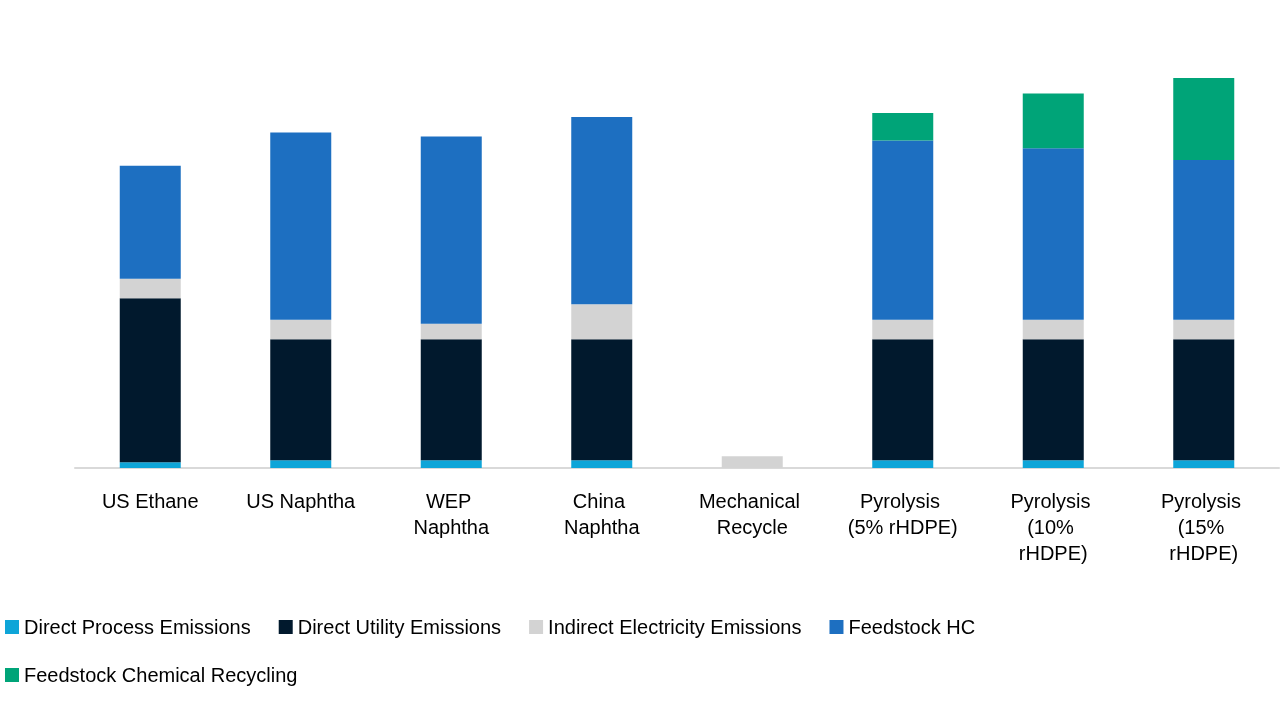  Describe the element at coordinates (399, 627) in the screenshot. I see `legend-label: Direct Utility Emissions` at that location.